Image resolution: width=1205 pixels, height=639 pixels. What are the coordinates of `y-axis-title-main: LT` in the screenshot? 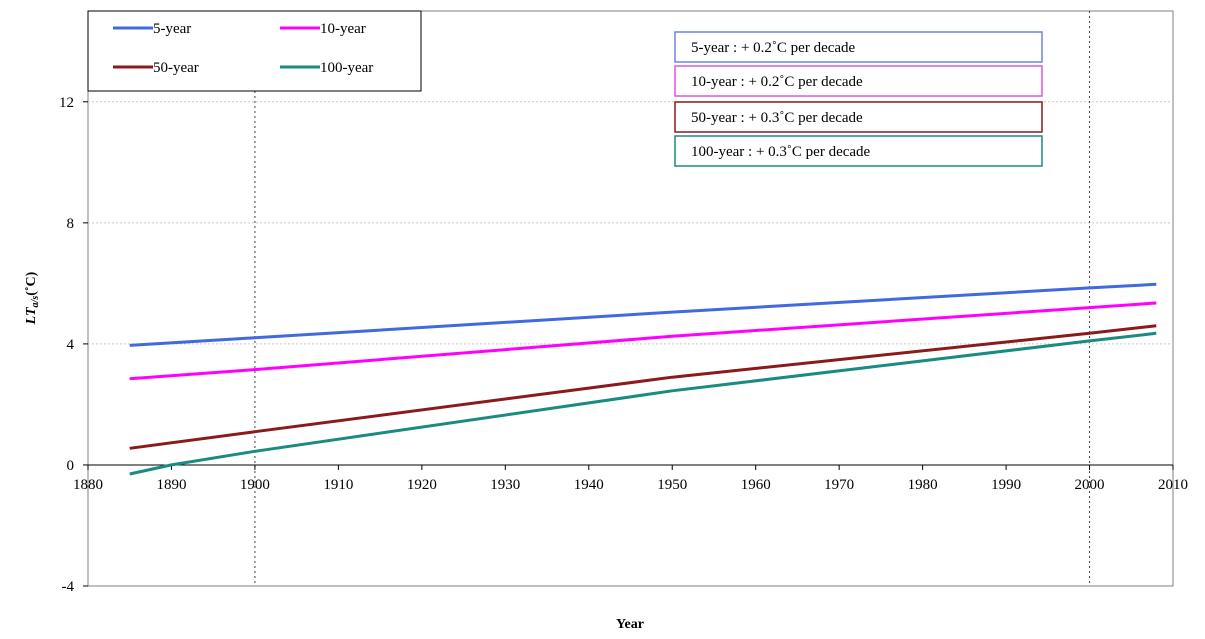 It's located at (31, 315).